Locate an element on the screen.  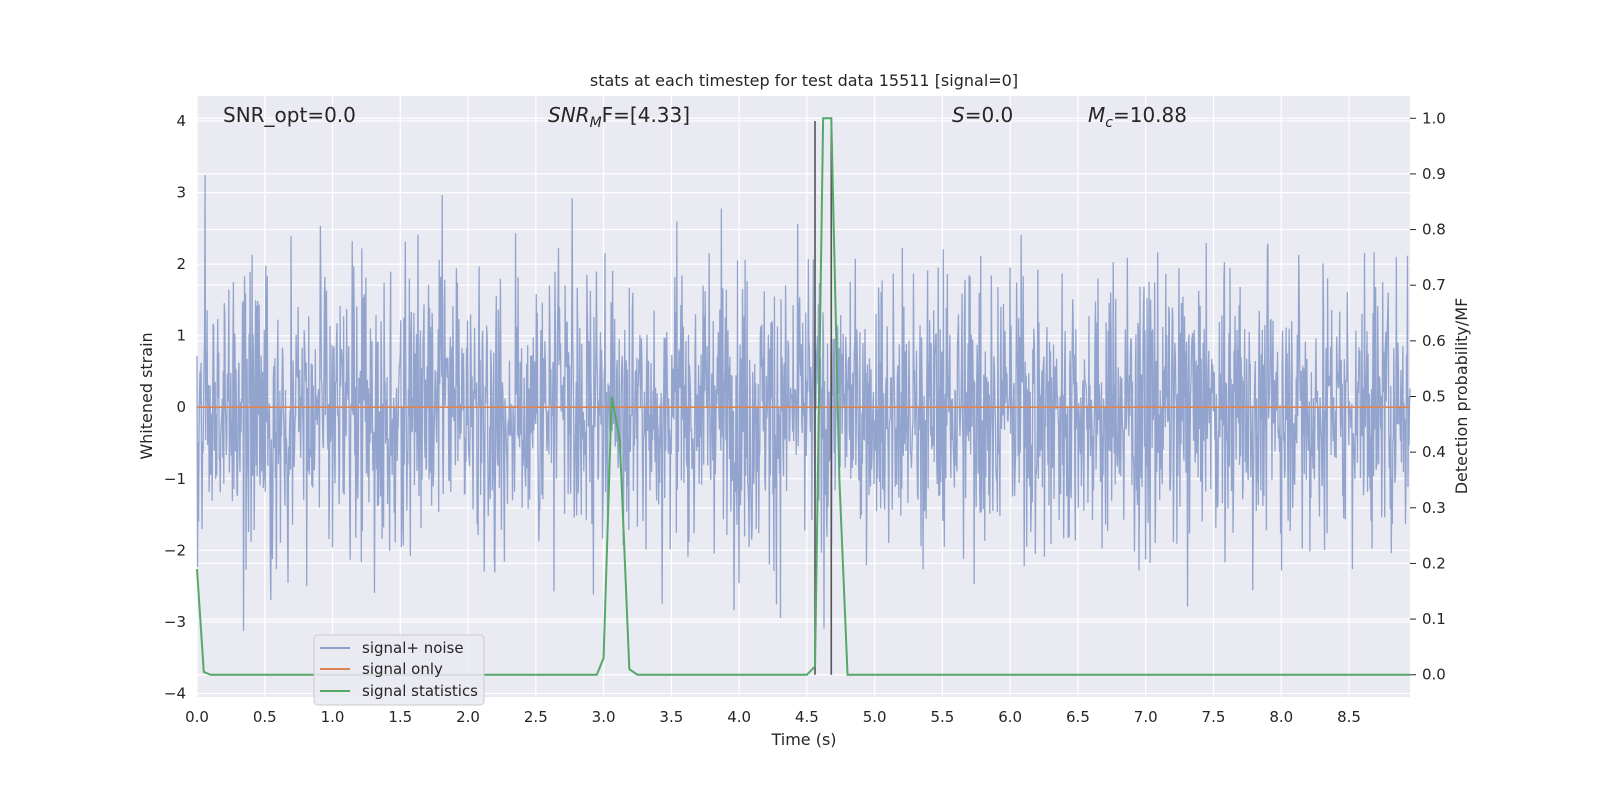
annotation-snr-mf-subscript: M is located at coordinates (596, 123).